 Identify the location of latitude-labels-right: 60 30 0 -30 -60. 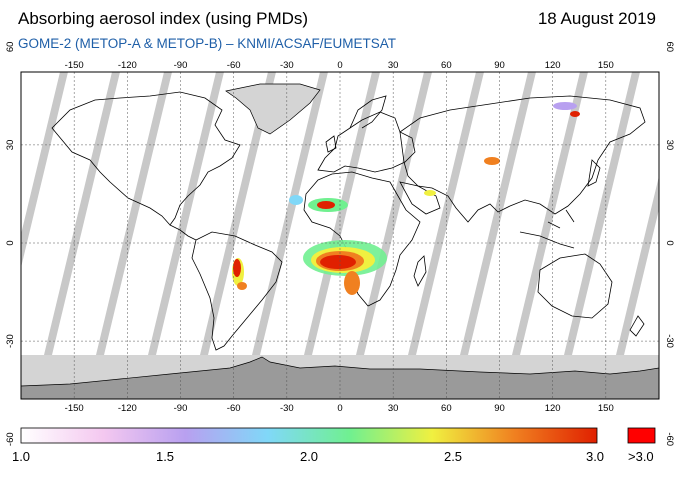
(669, 244).